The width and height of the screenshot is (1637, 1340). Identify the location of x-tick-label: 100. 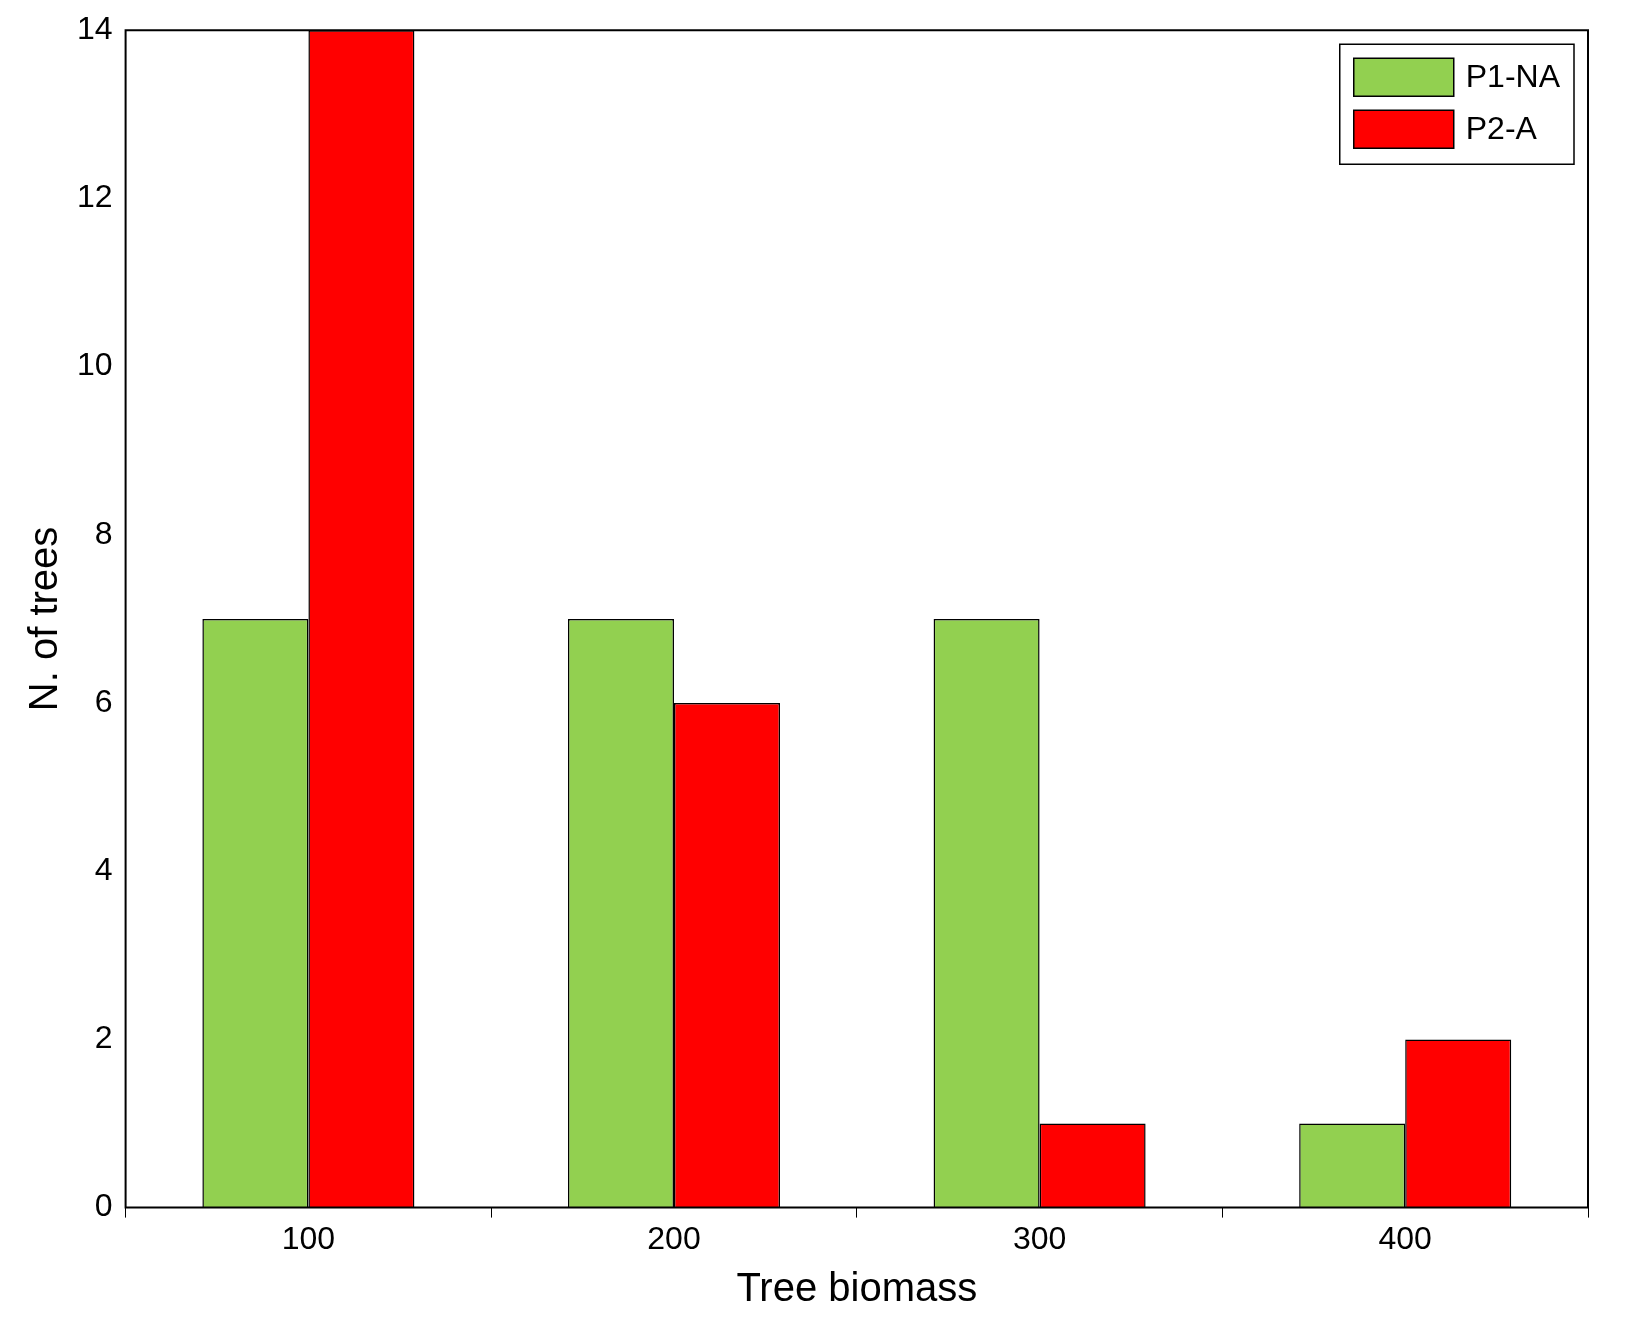
(308, 1237).